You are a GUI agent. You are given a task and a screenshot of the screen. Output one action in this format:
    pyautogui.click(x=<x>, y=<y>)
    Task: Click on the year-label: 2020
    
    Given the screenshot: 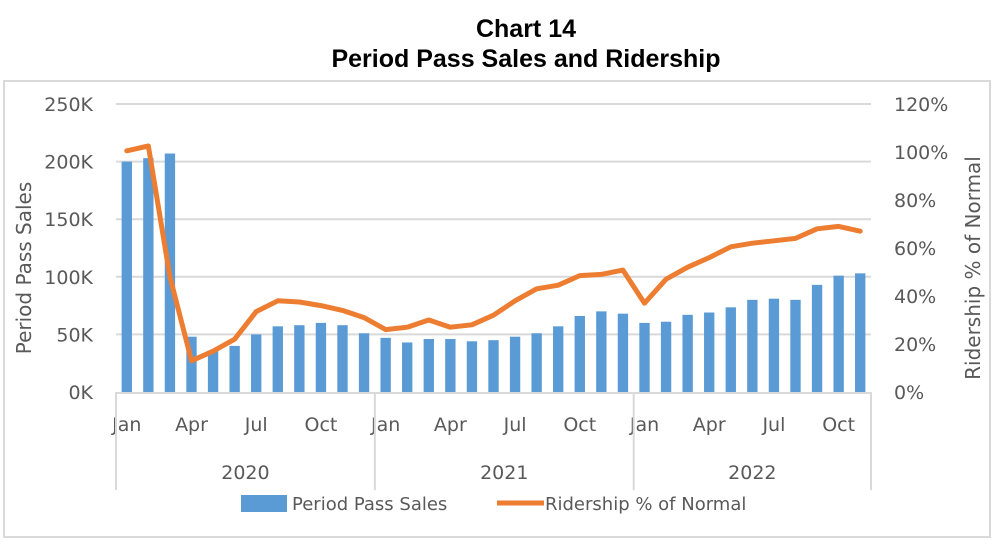 What is the action you would take?
    pyautogui.click(x=245, y=473)
    